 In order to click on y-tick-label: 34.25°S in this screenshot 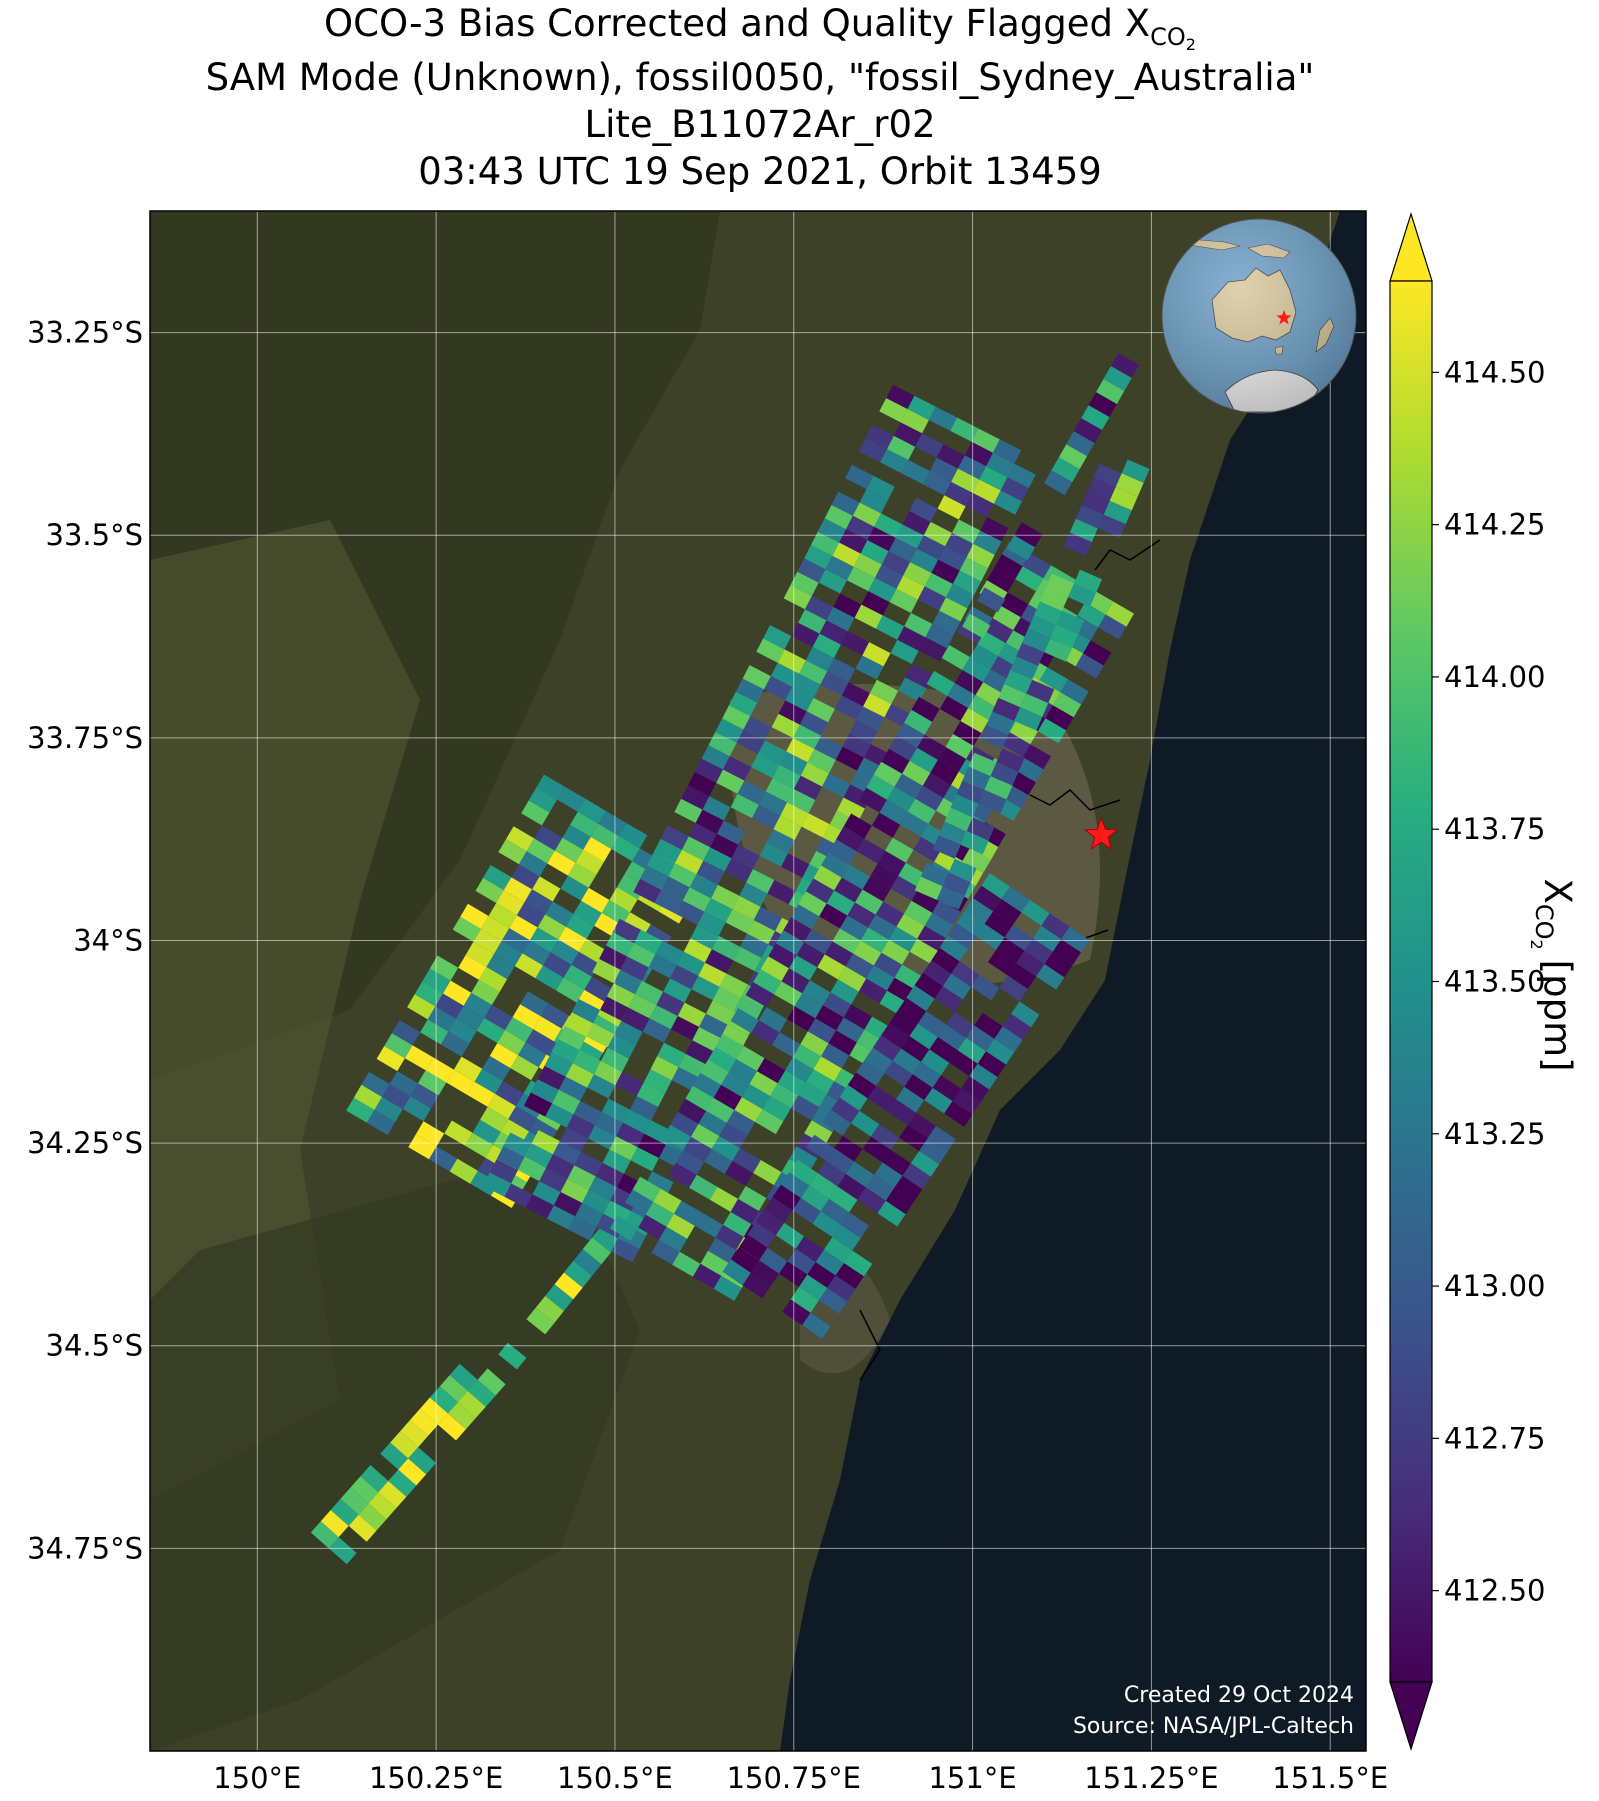, I will do `click(85, 1143)`.